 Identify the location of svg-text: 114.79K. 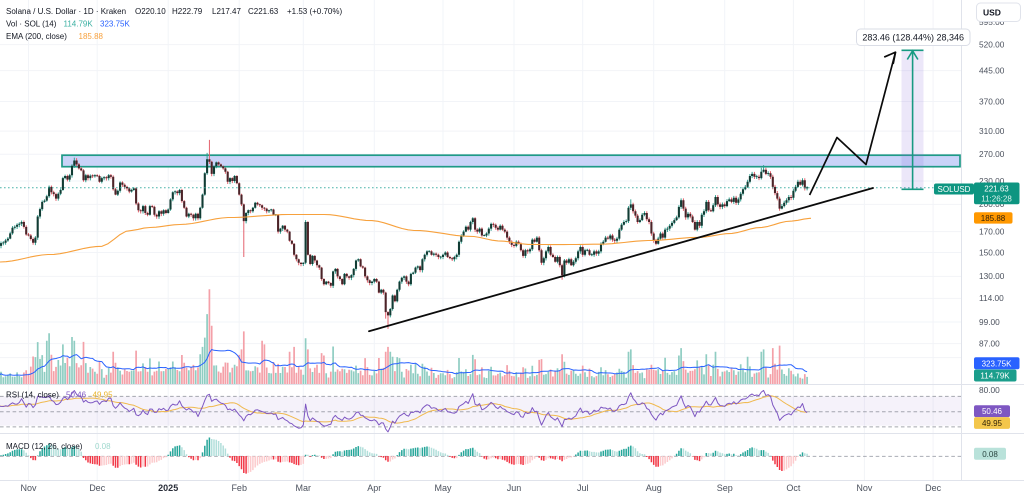
(995, 376).